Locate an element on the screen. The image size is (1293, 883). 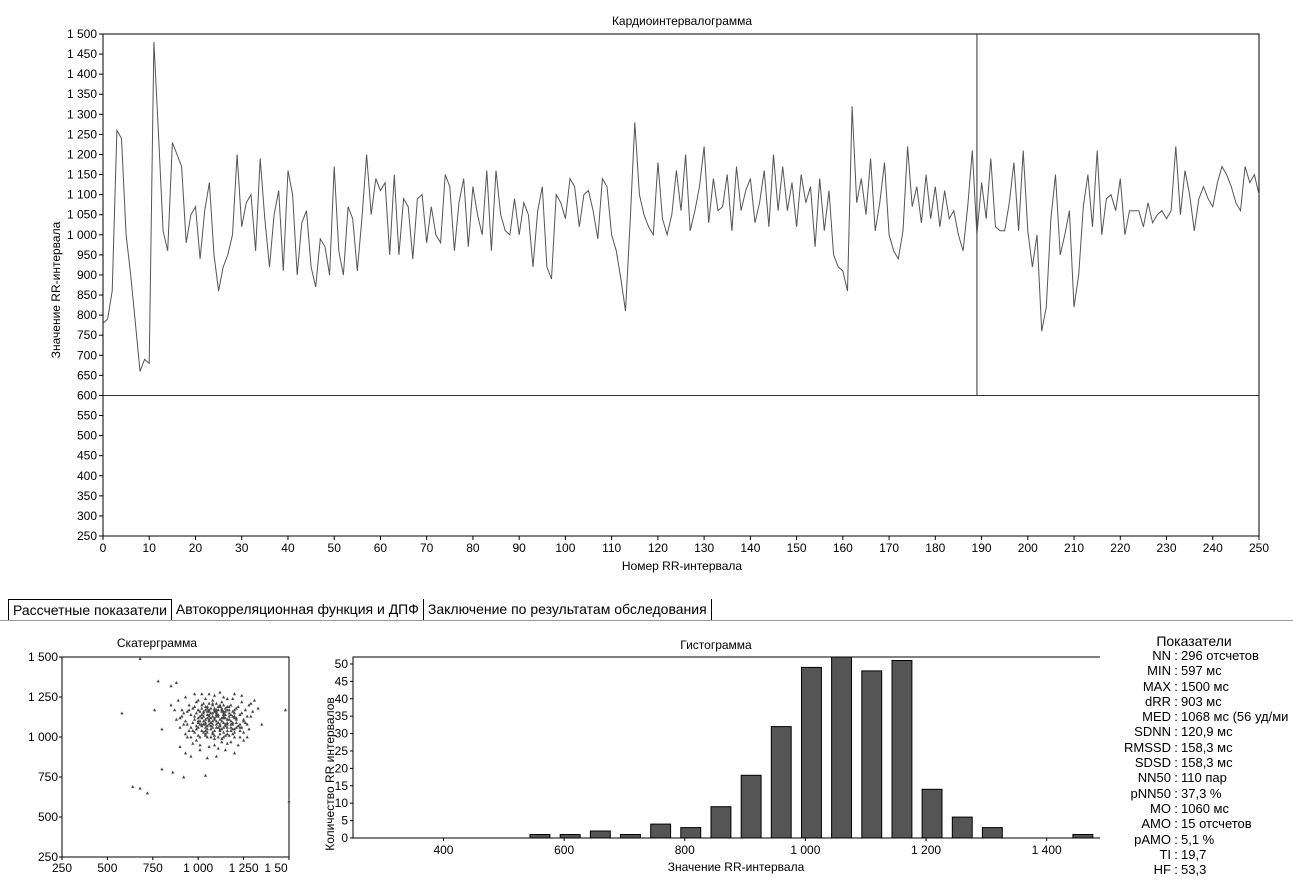
hist-x-tick-label: 800 is located at coordinates (685, 850).